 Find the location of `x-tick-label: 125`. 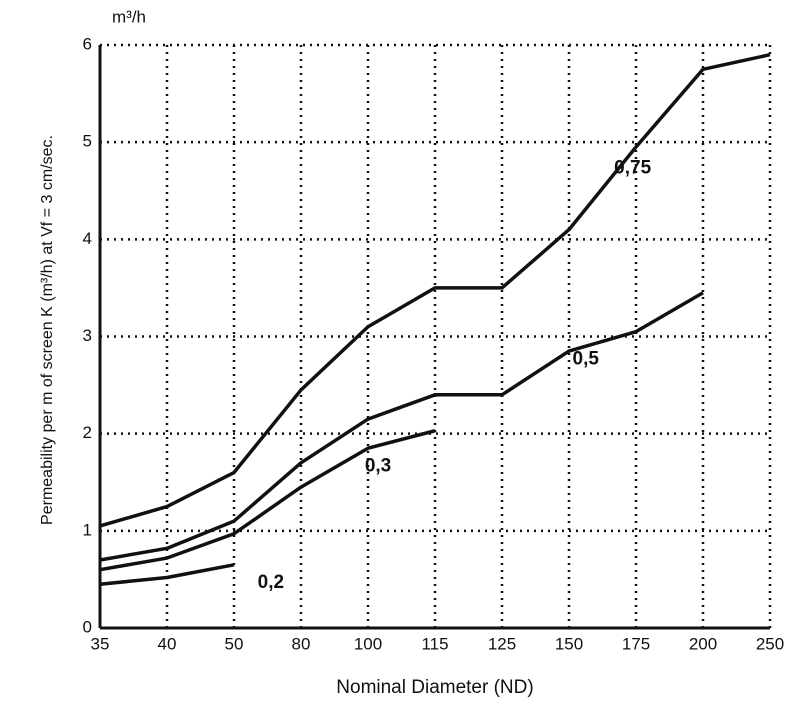

x-tick-label: 125 is located at coordinates (502, 643).